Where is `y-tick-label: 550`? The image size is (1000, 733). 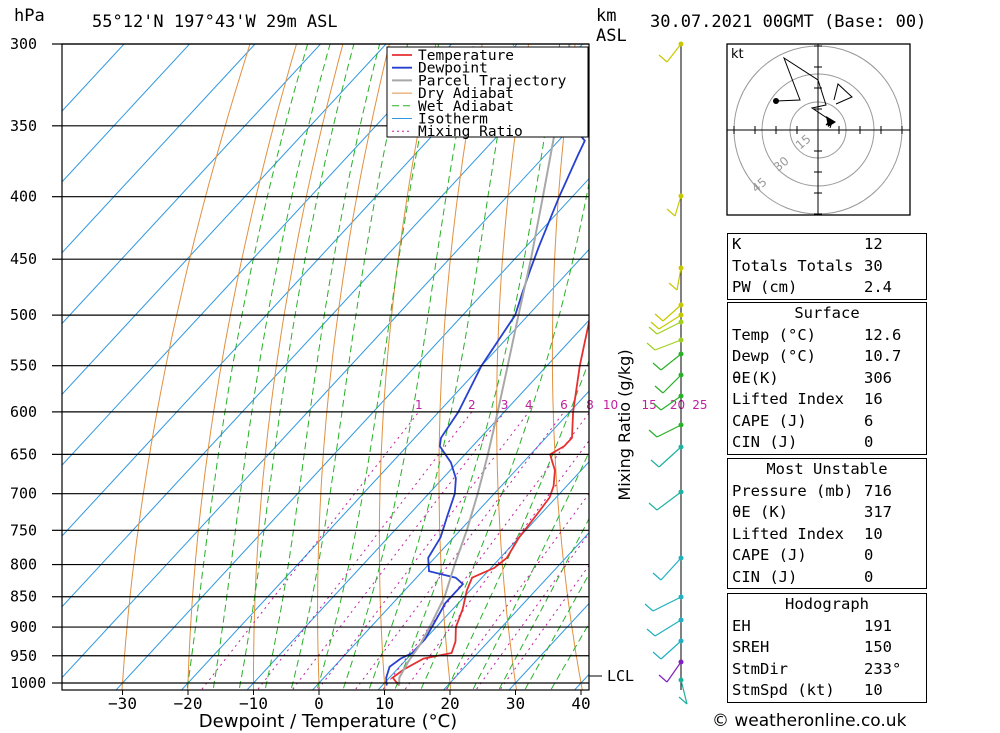
y-tick-label: 550 is located at coordinates (23, 366).